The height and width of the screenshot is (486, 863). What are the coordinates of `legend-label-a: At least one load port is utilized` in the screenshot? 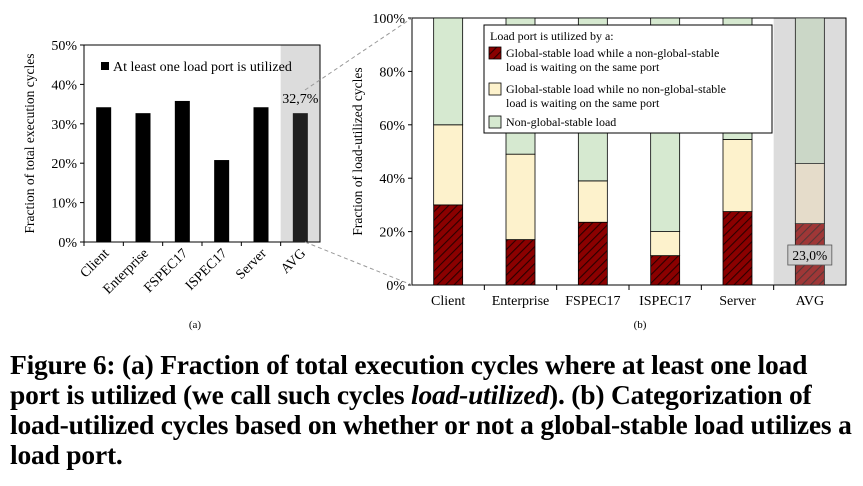 It's located at (202, 67).